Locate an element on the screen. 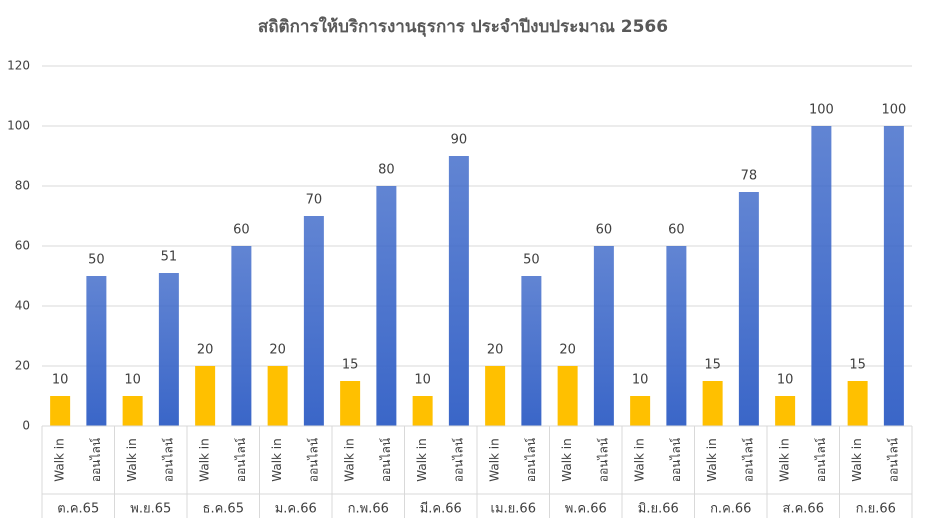 The height and width of the screenshot is (524, 927). x-category-label: ม.ค.66 is located at coordinates (296, 509).